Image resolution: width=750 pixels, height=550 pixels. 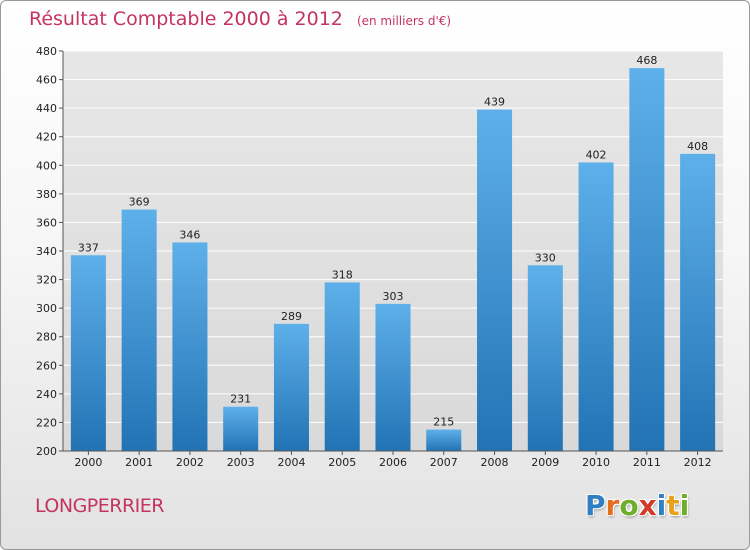 What do you see at coordinates (443, 422) in the screenshot?
I see `bar-value-label: 215` at bounding box center [443, 422].